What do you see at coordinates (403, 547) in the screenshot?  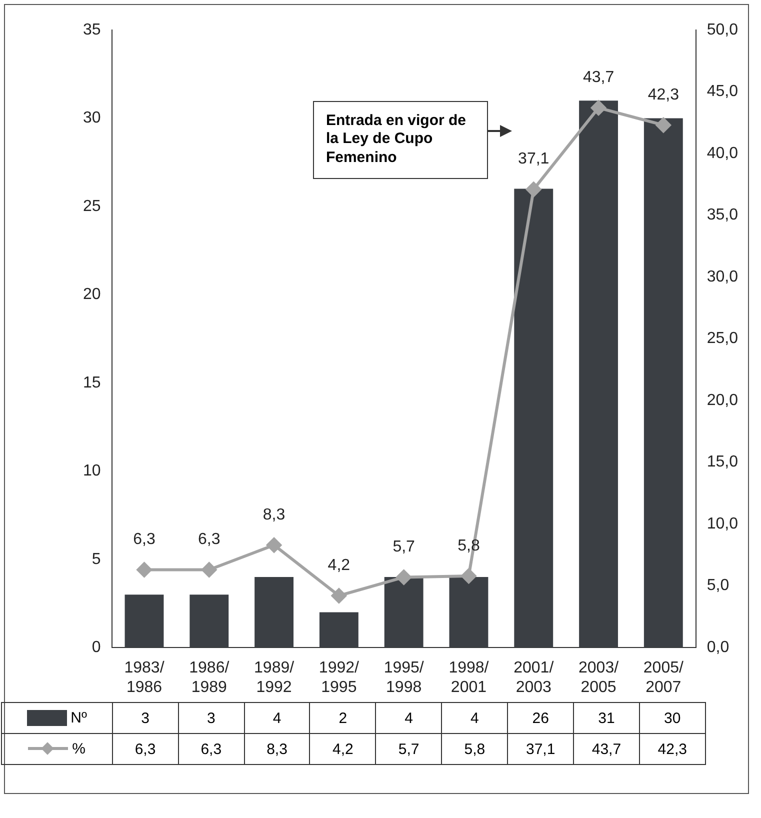 I see `text: 5,7` at bounding box center [403, 547].